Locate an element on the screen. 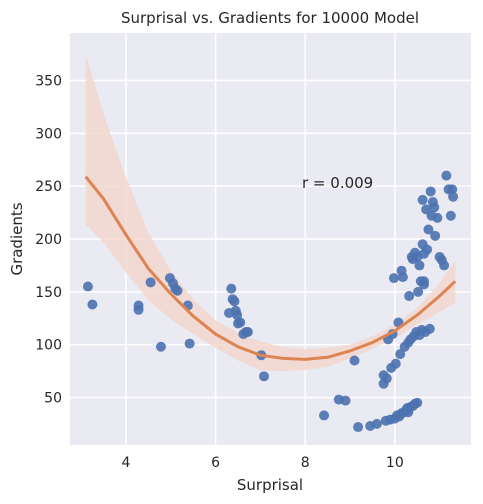 The image size is (483, 504). y-tick-label: 150 is located at coordinates (48, 293).